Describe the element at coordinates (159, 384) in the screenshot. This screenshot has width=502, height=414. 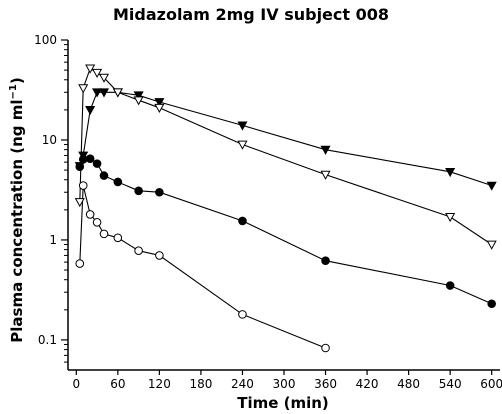
I see `x-tick-label: 120` at that location.